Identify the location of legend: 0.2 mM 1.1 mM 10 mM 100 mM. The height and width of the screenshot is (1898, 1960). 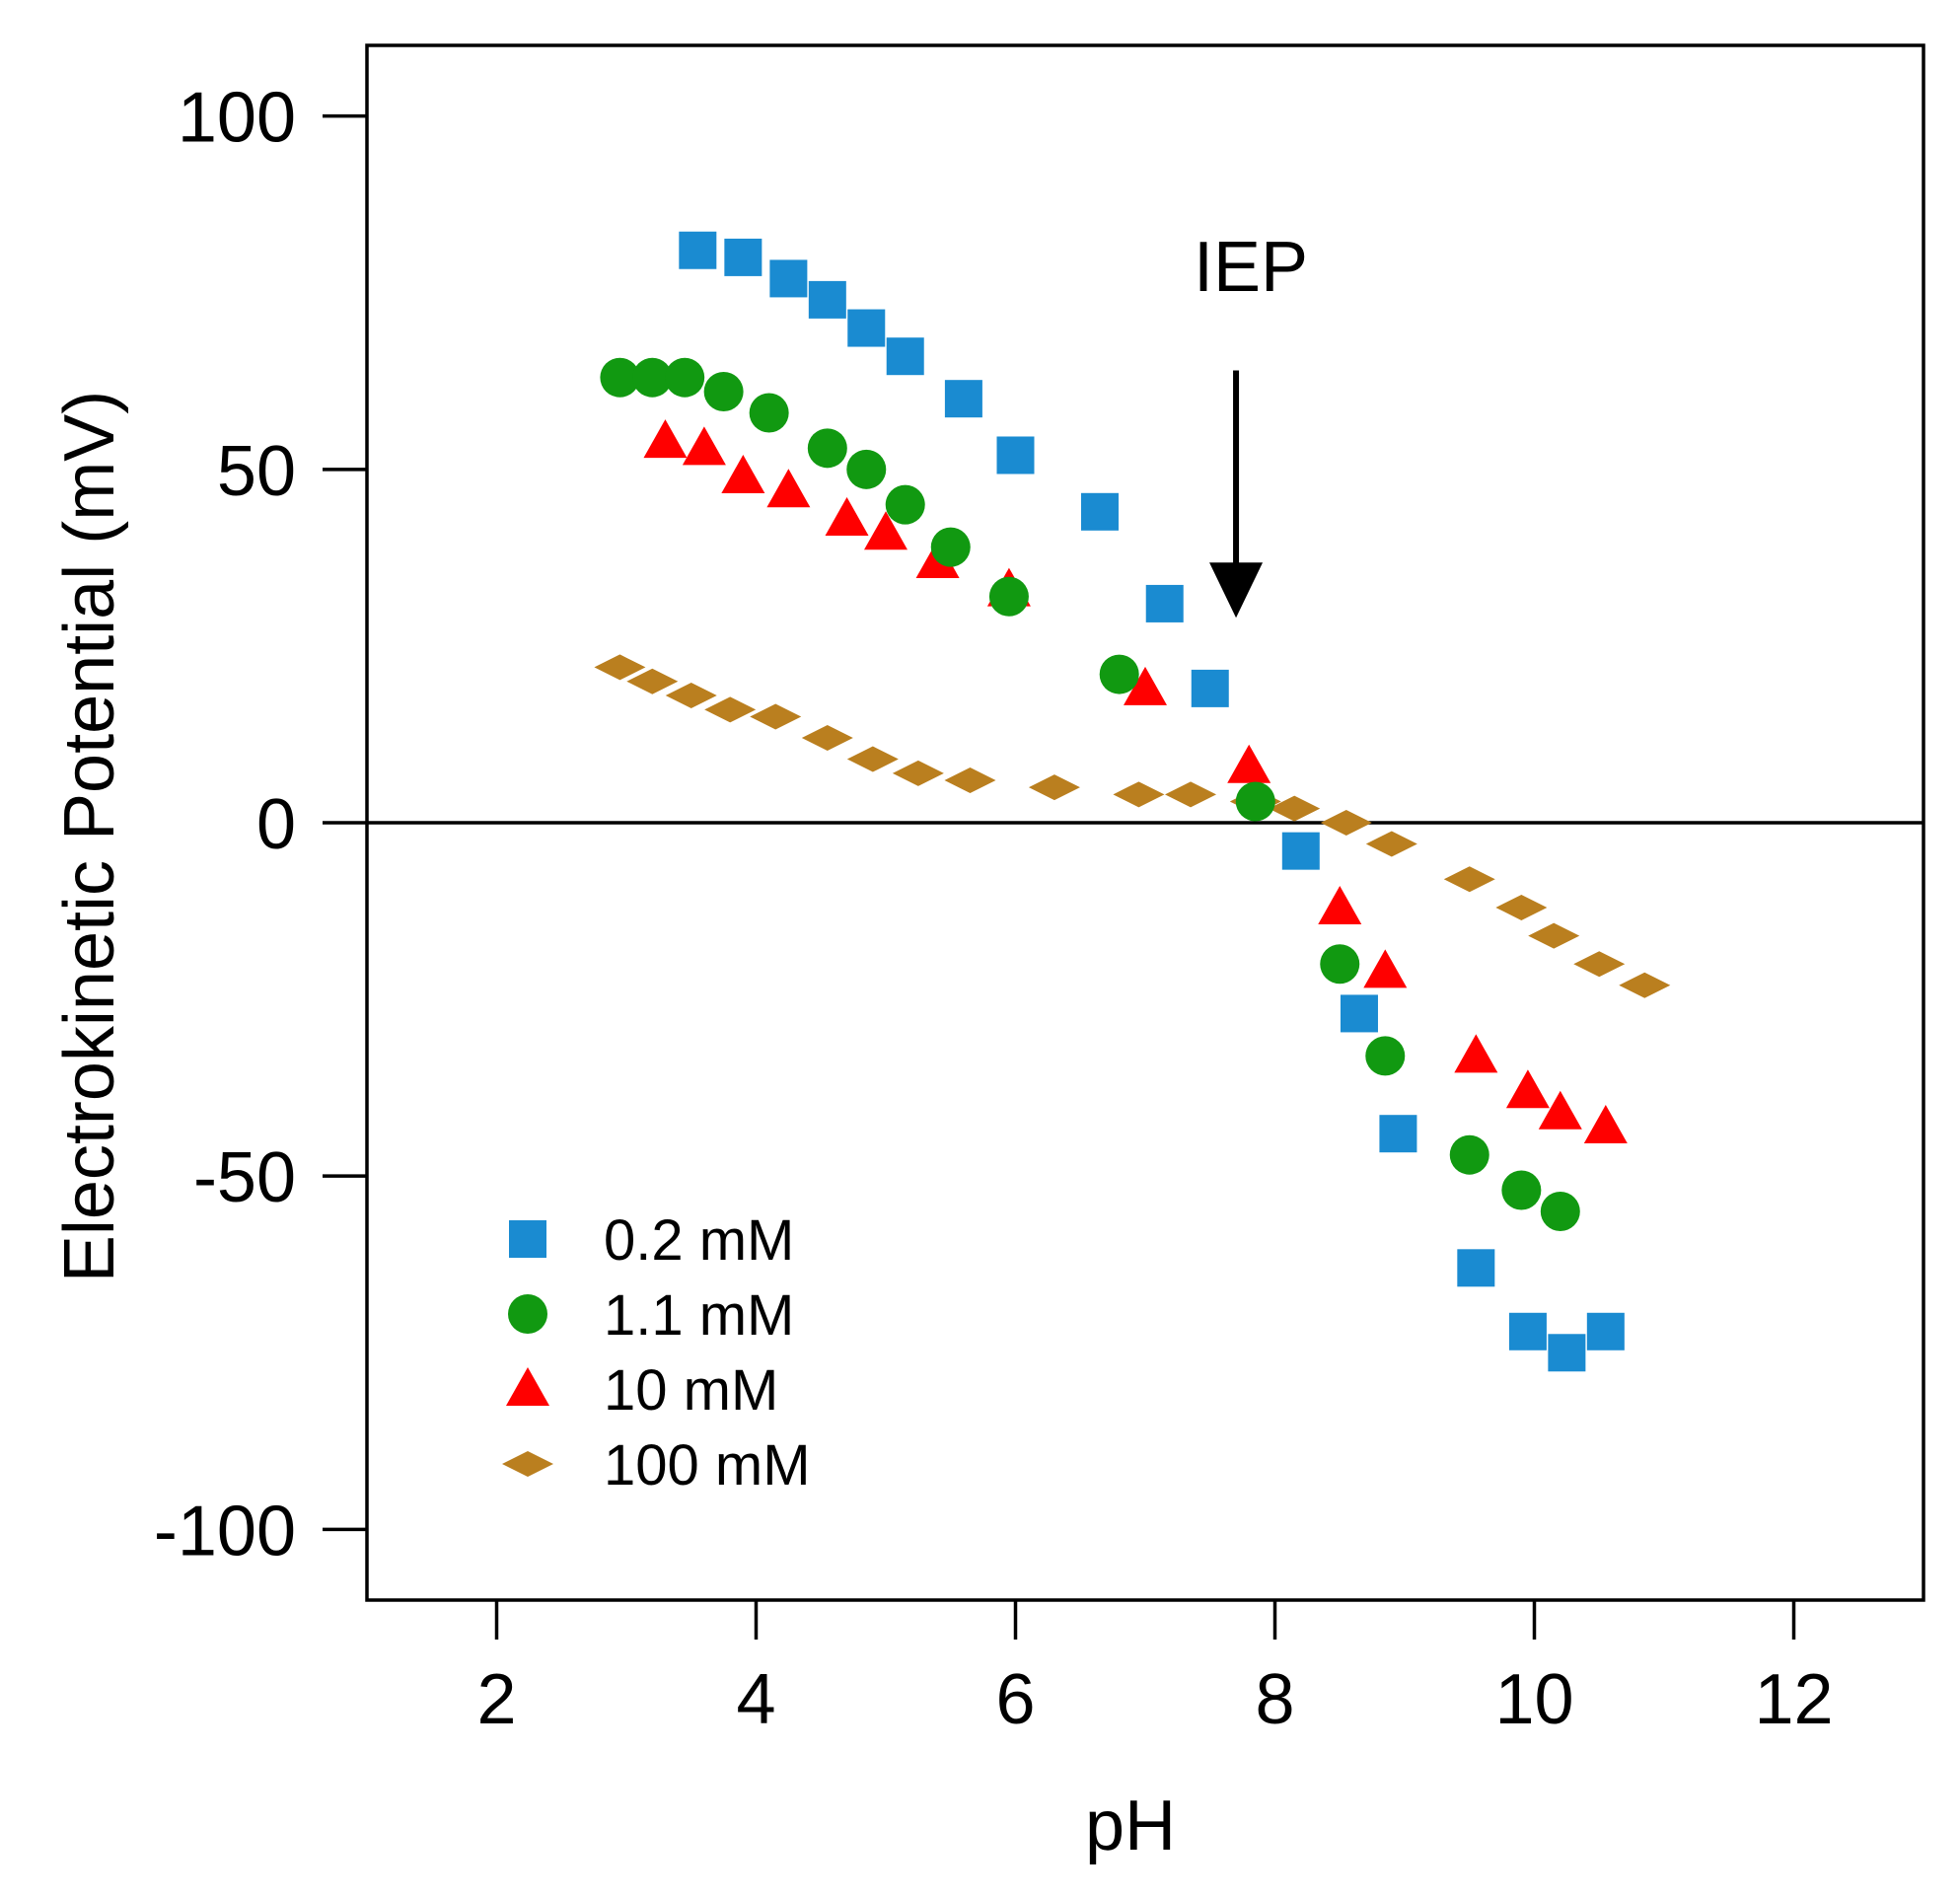
(657, 1352).